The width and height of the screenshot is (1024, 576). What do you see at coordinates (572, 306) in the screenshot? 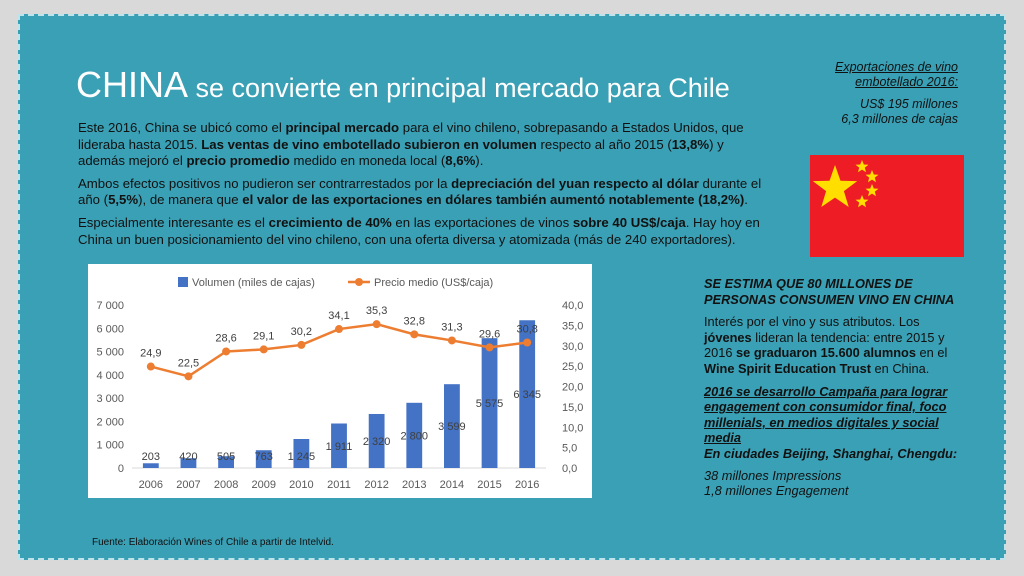
I see `y2-tick-label: 40,0` at bounding box center [572, 306].